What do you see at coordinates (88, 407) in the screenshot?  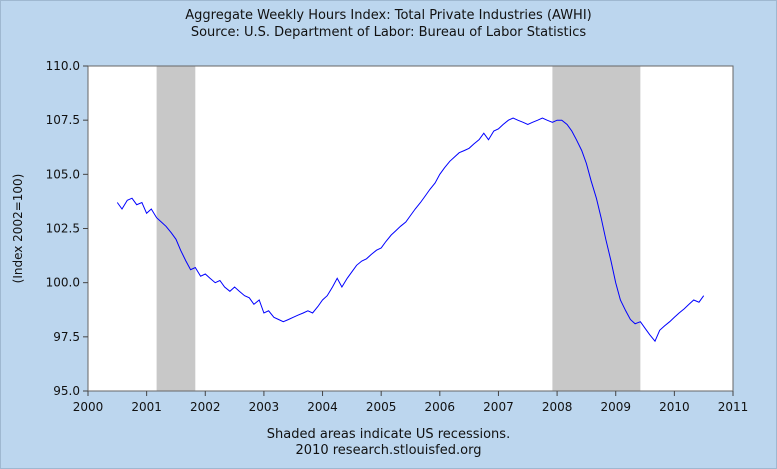 I see `x-tick-label: 2000` at bounding box center [88, 407].